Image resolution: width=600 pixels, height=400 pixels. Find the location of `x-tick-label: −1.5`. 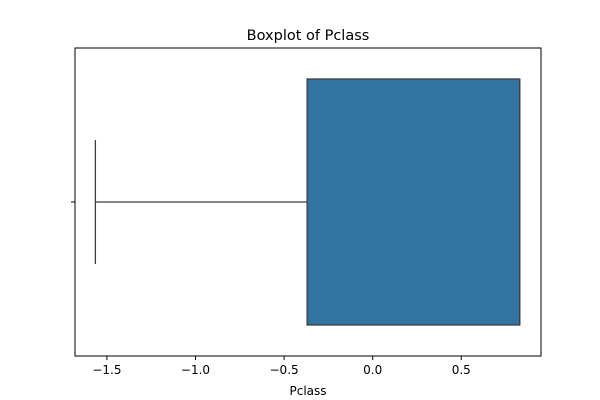

x-tick-label: −1.5 is located at coordinates (106, 370).